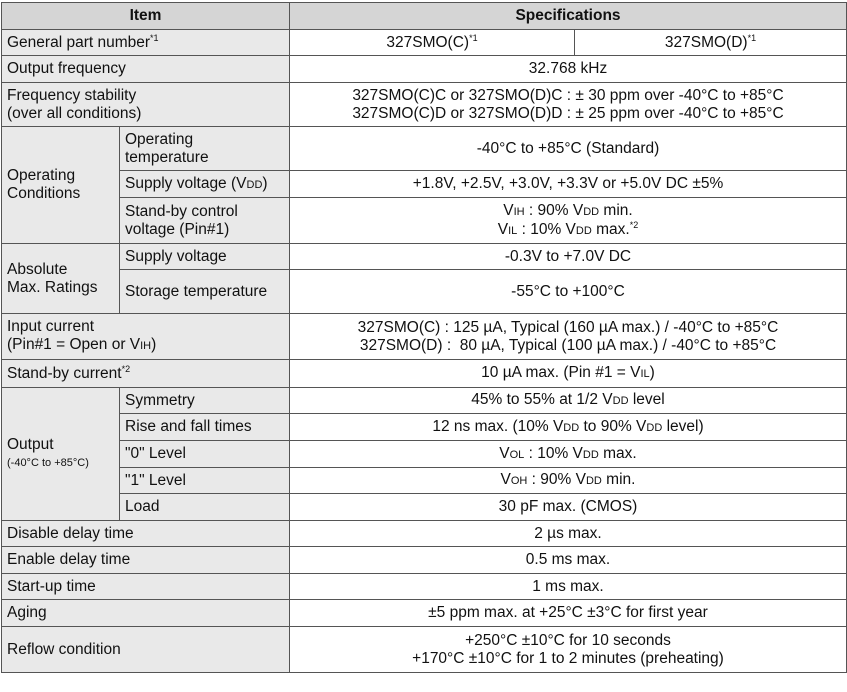 Image resolution: width=847 pixels, height=692 pixels. I want to click on label-standby-control: Stand-by control voltage (Pin#1), so click(204, 220).